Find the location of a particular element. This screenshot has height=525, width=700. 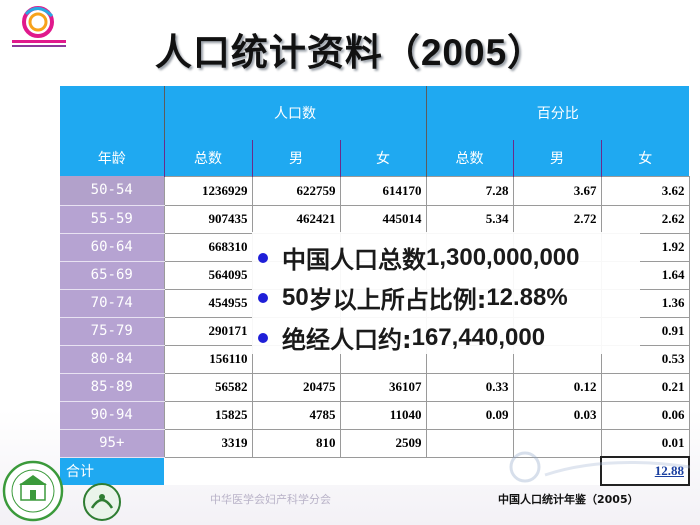

col-header-female: 女 is located at coordinates (382, 158).